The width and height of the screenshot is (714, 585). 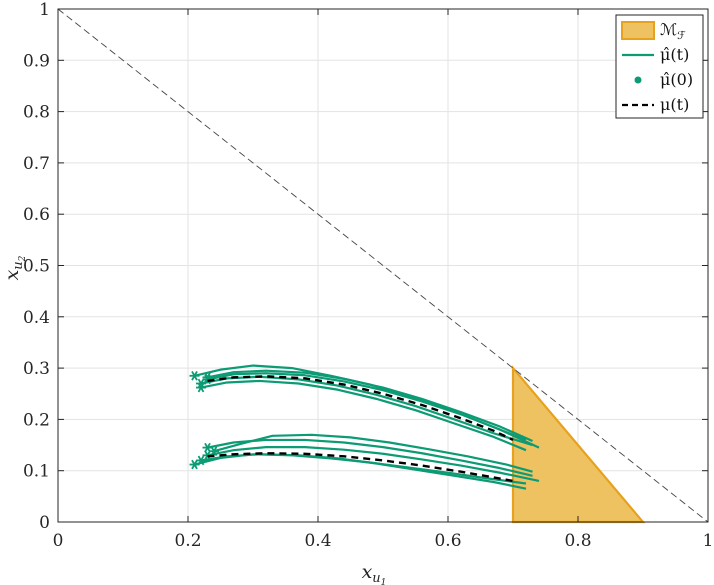 What do you see at coordinates (374, 573) in the screenshot?
I see `x-axis-label: xu1` at bounding box center [374, 573].